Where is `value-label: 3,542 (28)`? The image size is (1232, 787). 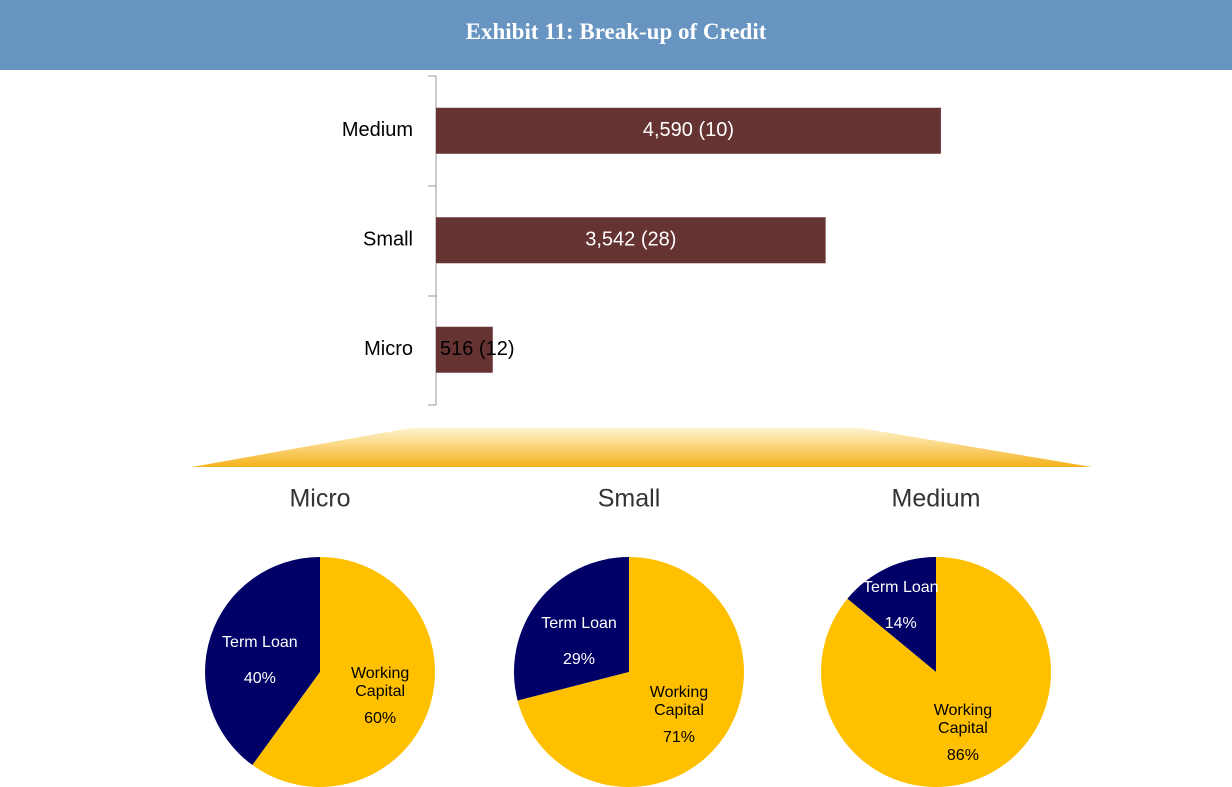 value-label: 3,542 (28) is located at coordinates (630, 240).